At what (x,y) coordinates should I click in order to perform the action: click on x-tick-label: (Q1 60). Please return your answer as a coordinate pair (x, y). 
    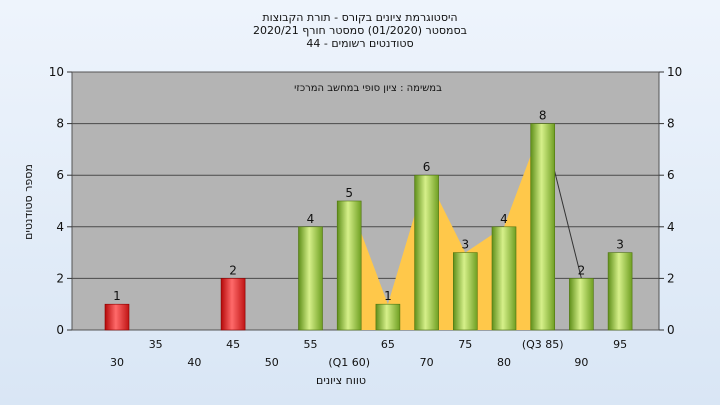
    Looking at the image, I should click on (349, 362).